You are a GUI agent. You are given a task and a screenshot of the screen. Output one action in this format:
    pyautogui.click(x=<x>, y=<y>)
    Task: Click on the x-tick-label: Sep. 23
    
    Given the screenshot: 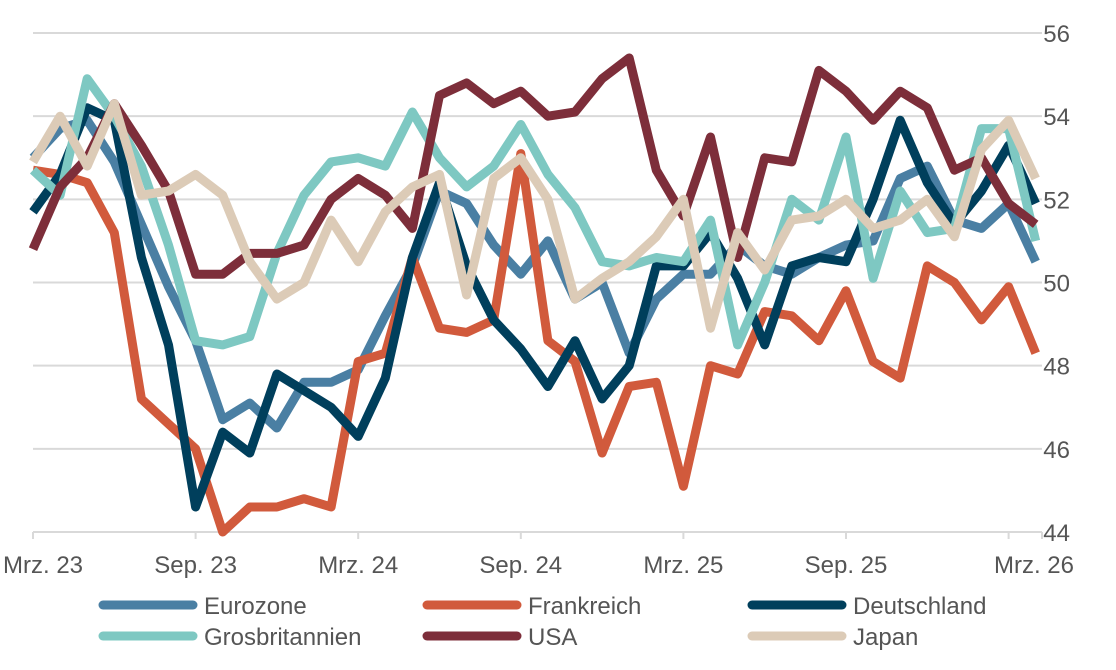 What is the action you would take?
    pyautogui.click(x=195, y=565)
    